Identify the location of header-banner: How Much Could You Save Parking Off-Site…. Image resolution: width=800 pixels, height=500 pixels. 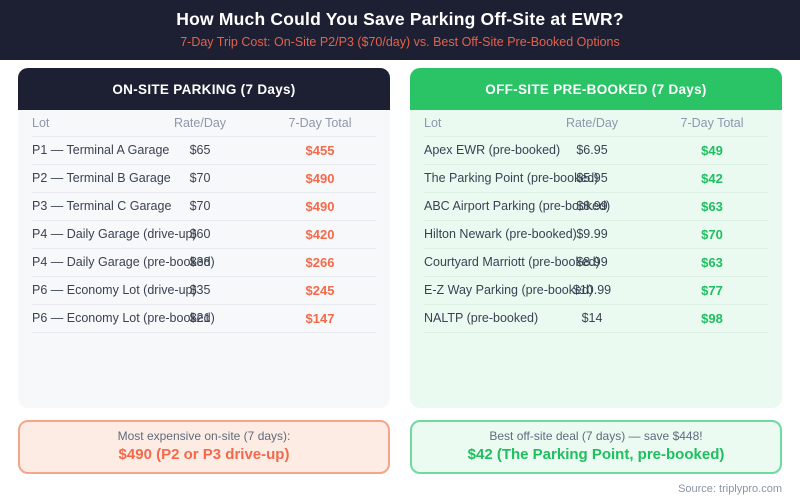
(400, 30).